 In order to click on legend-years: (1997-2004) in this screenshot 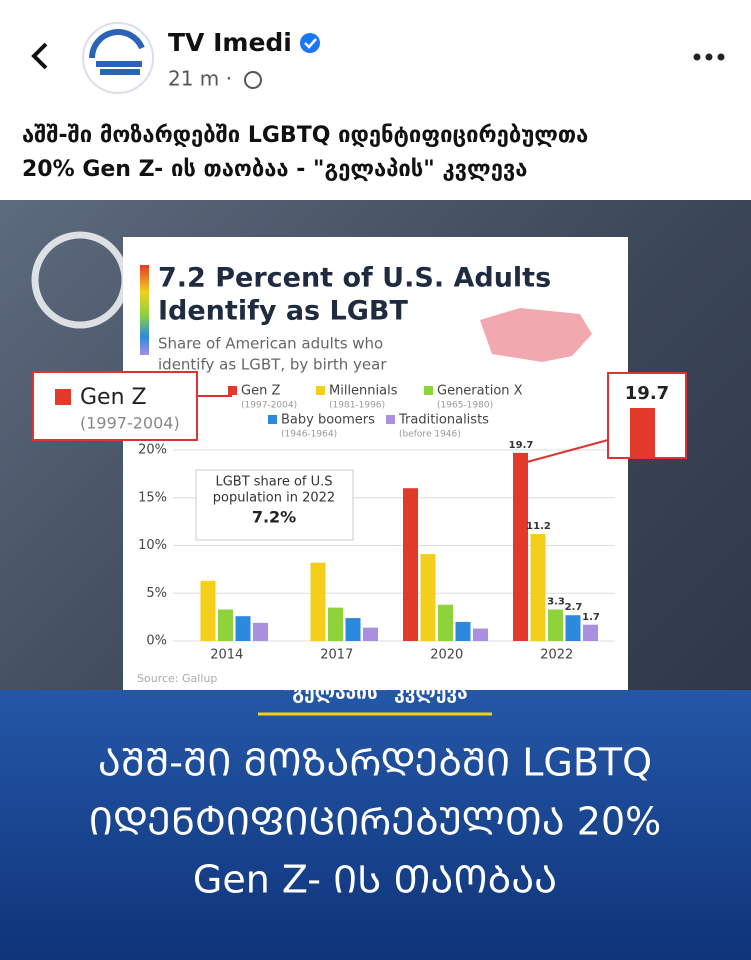, I will do `click(269, 406)`.